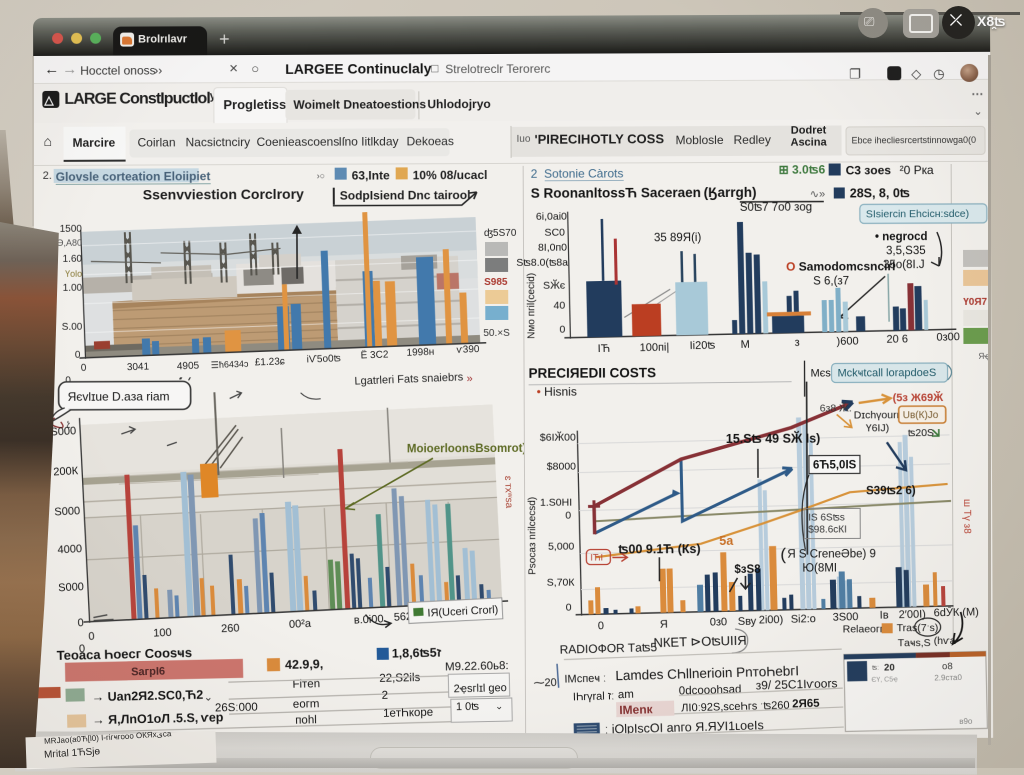 This screenshot has width=1024, height=775. Describe the element at coordinates (158, 718) in the screenshot. I see `svg-text: → Я,ЛnО1оЛ .5.S, ѵep` at that location.